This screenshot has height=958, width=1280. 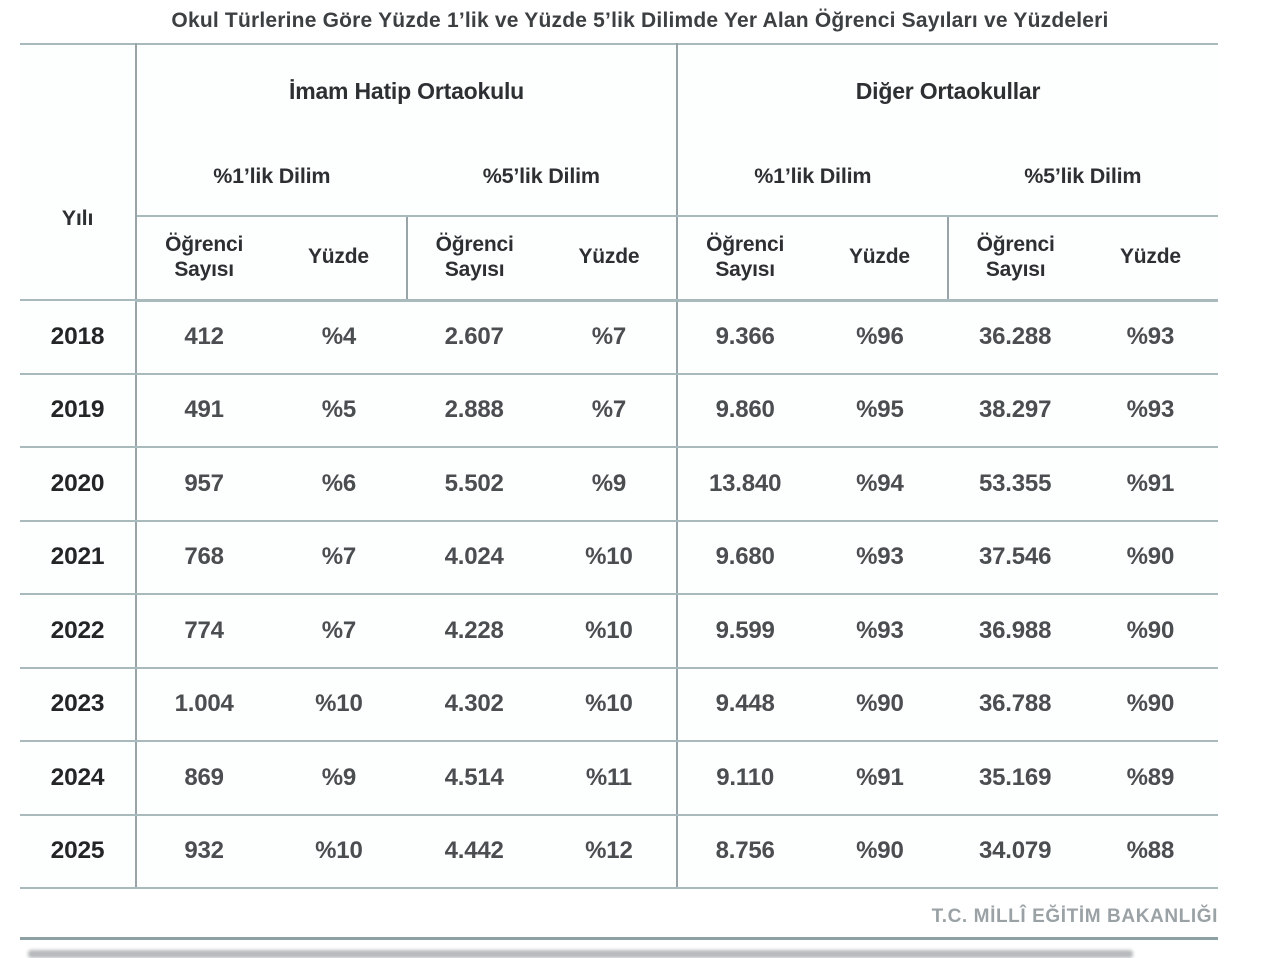 What do you see at coordinates (880, 484) in the screenshot?
I see `data-cell: %94` at bounding box center [880, 484].